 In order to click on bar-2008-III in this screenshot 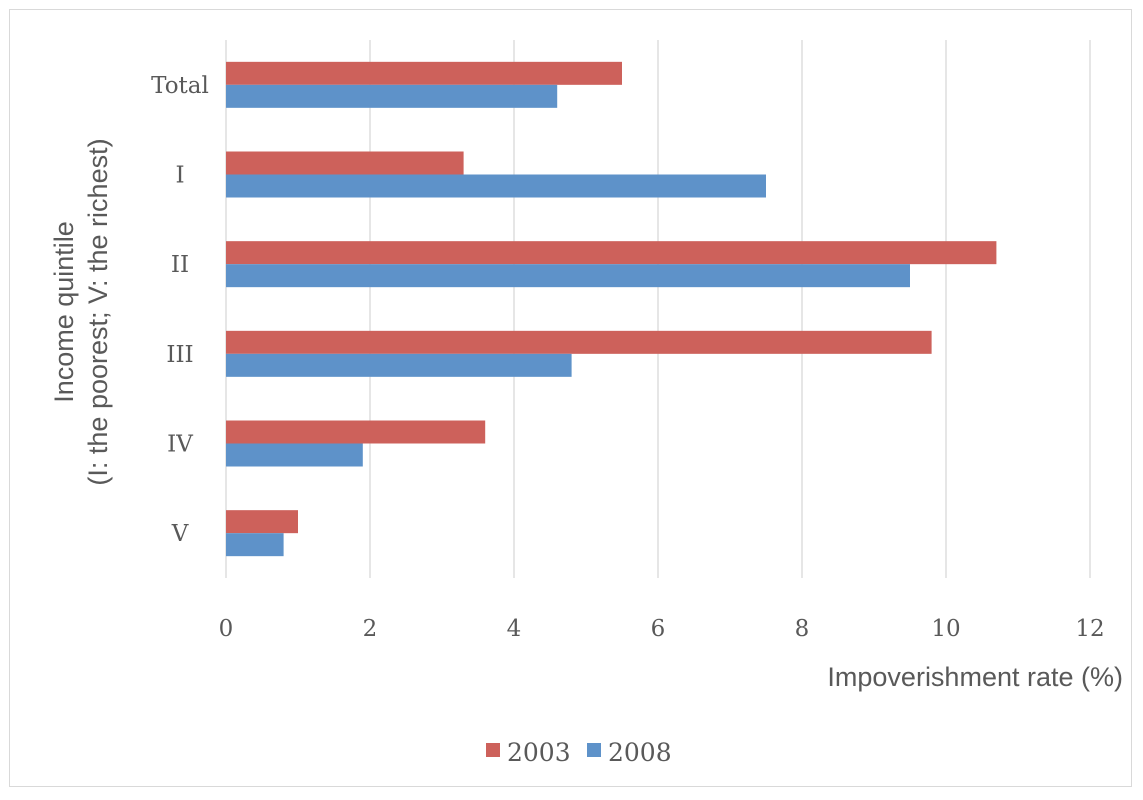, I will do `click(399, 365)`.